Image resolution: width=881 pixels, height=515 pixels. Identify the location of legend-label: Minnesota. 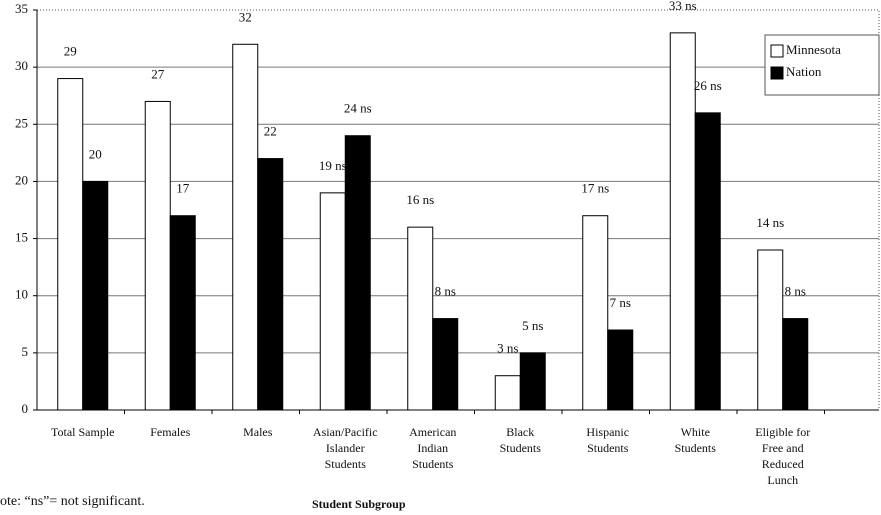
(813, 49).